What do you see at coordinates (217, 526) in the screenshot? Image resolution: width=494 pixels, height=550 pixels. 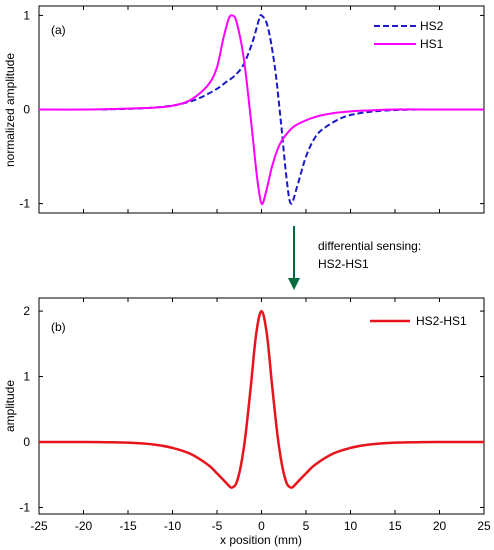 I see `panel-b-xtick-label: -5` at bounding box center [217, 526].